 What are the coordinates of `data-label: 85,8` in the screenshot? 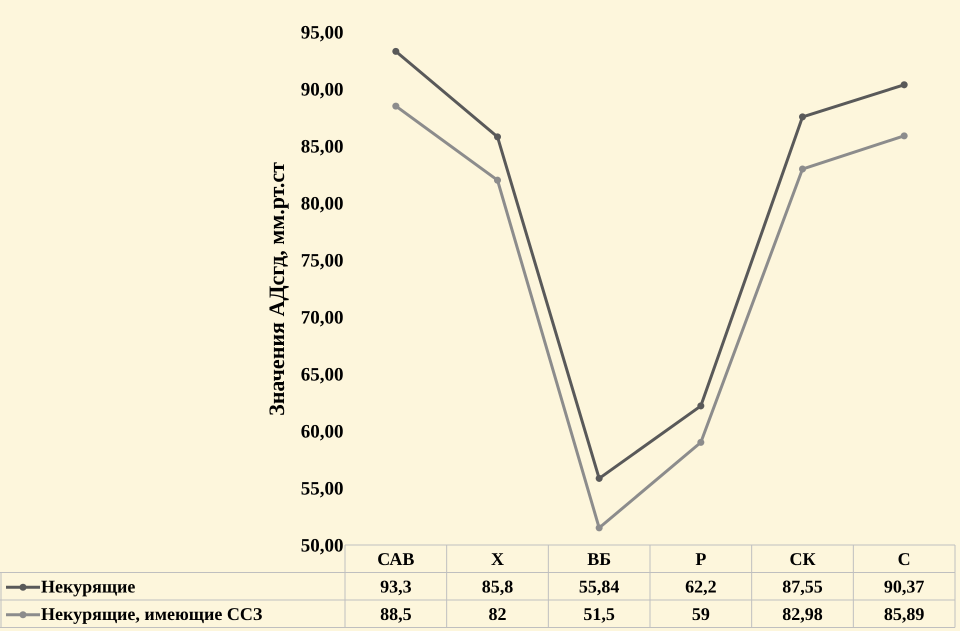 It's located at (498, 586).